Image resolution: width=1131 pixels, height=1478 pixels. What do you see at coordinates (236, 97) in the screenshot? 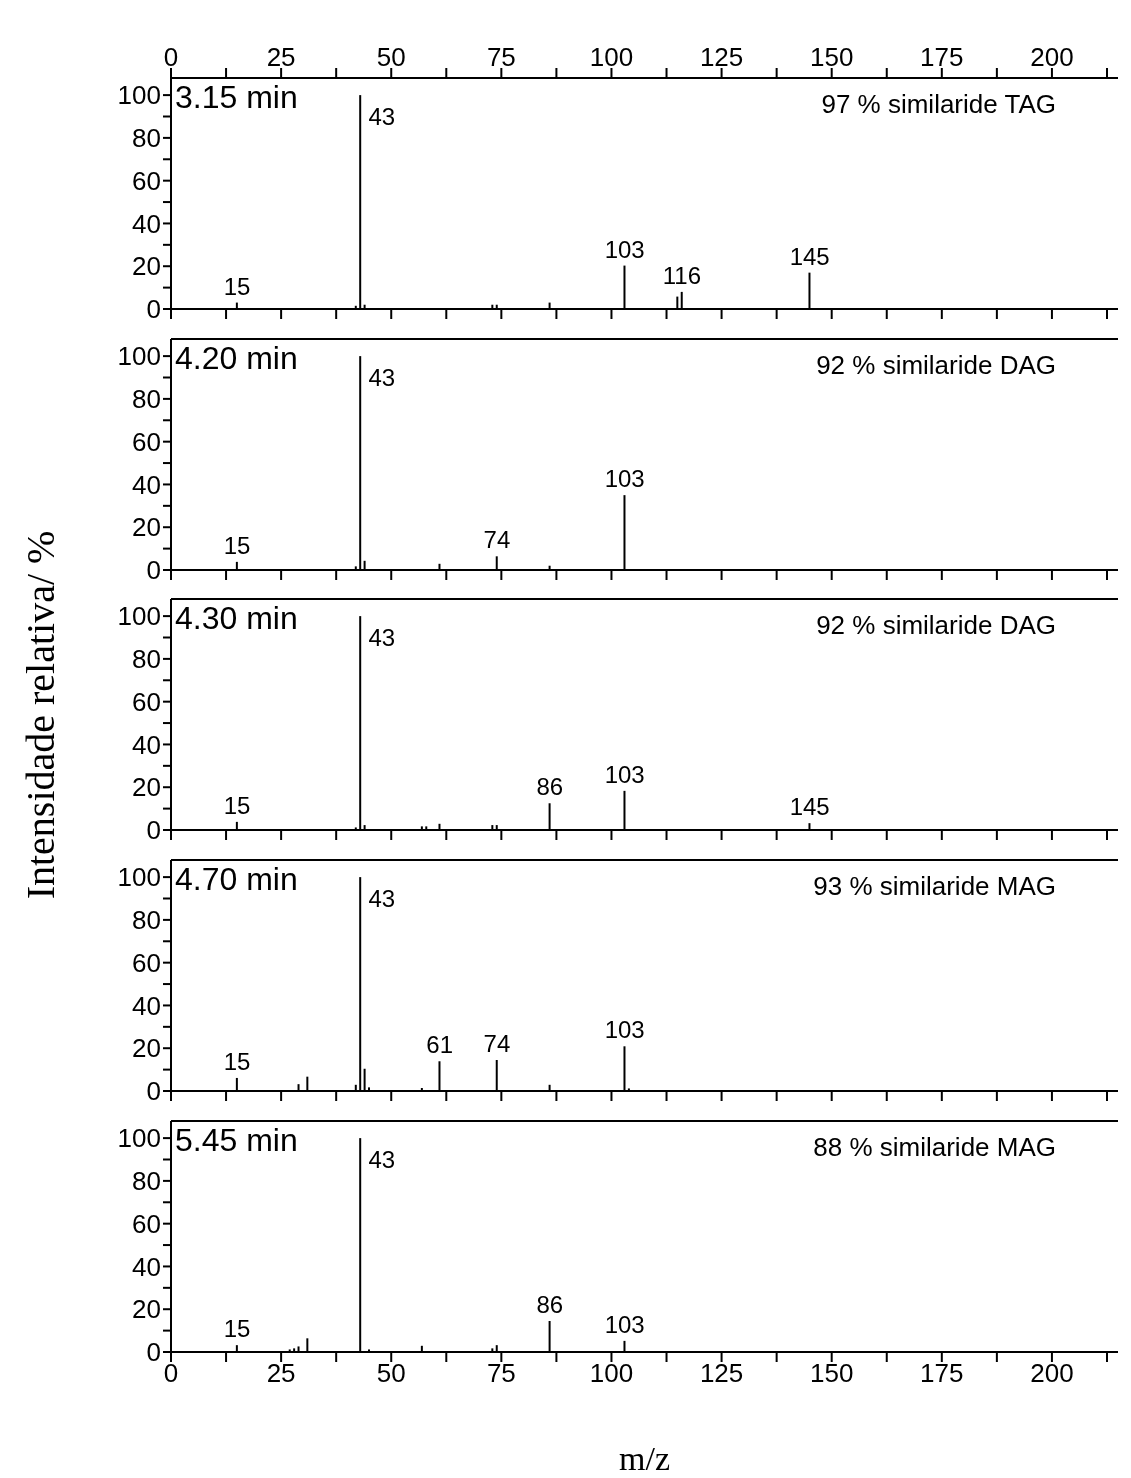
I see `annotation: 3.15 min` at bounding box center [236, 97].